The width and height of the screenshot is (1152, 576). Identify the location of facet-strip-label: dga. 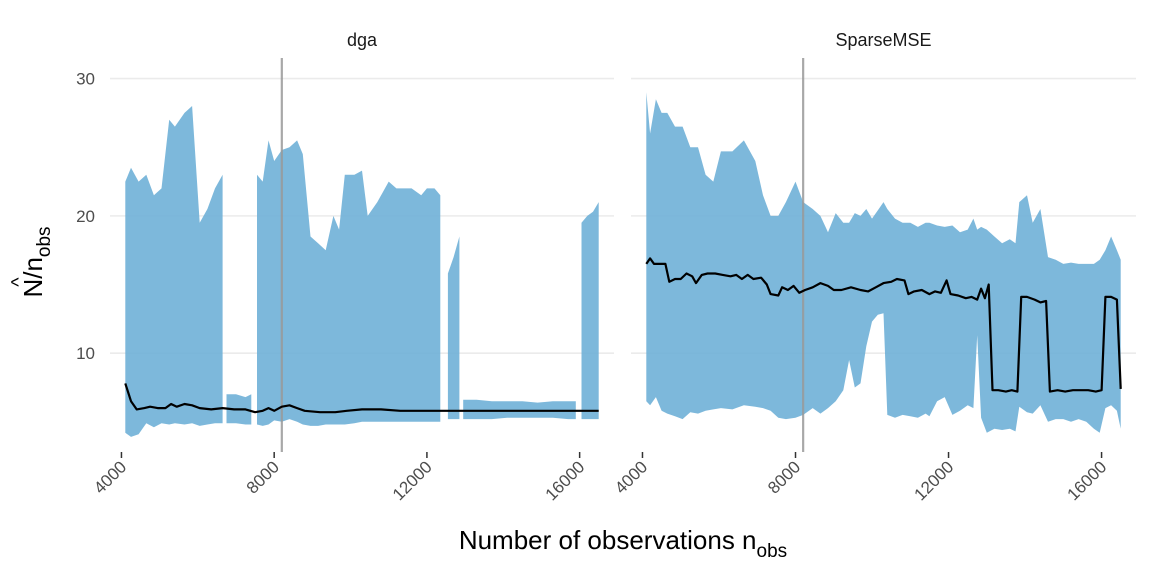
(362, 40).